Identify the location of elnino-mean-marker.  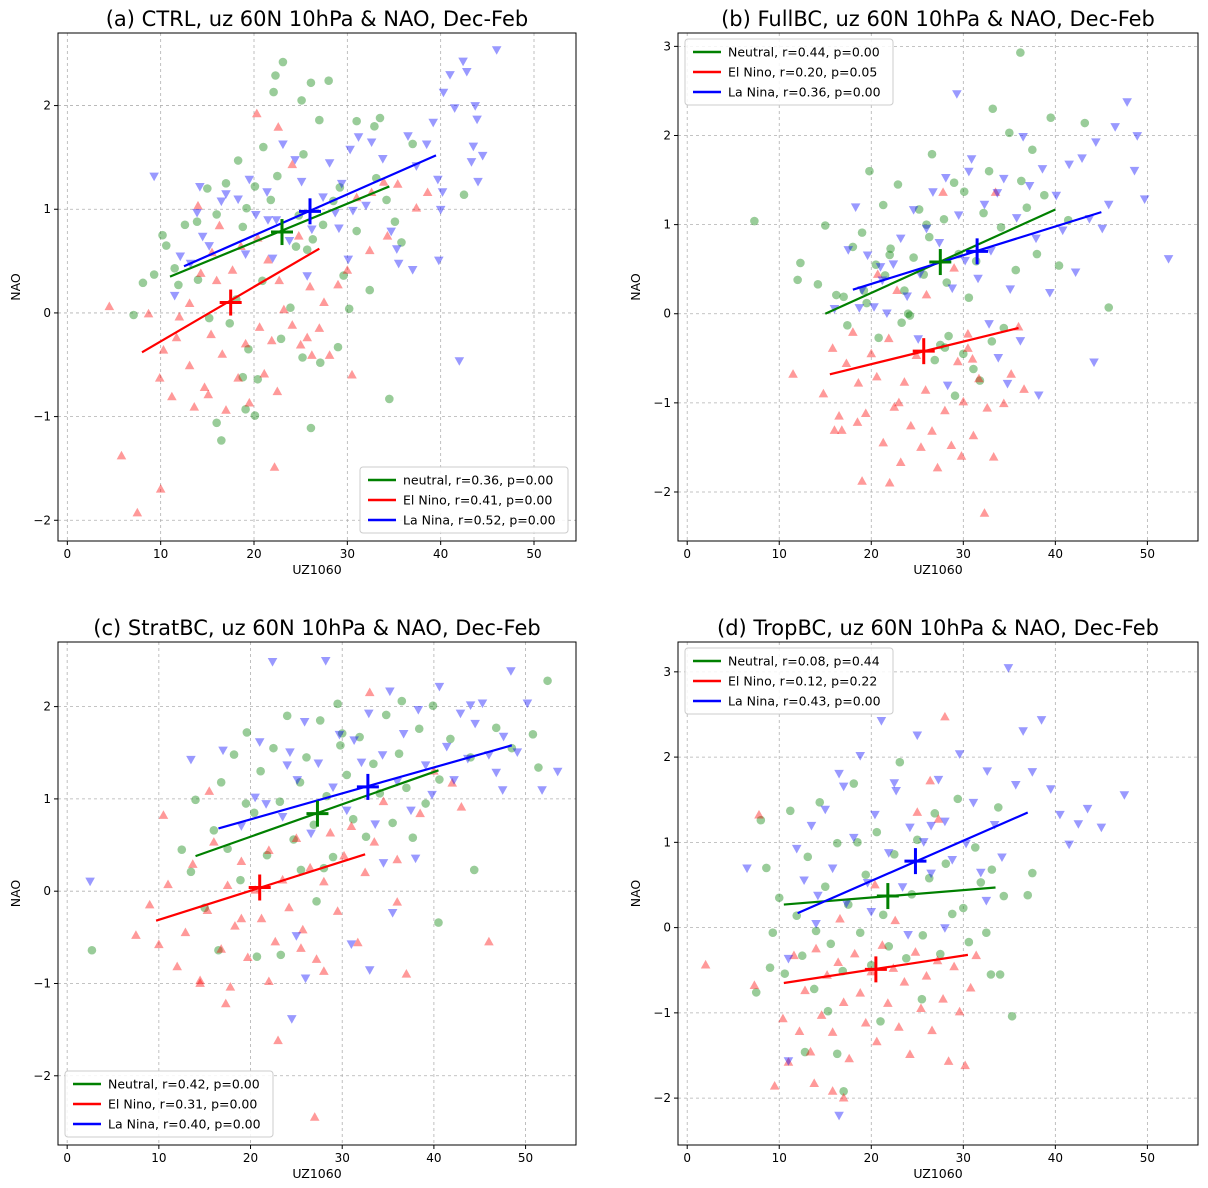
(230, 302).